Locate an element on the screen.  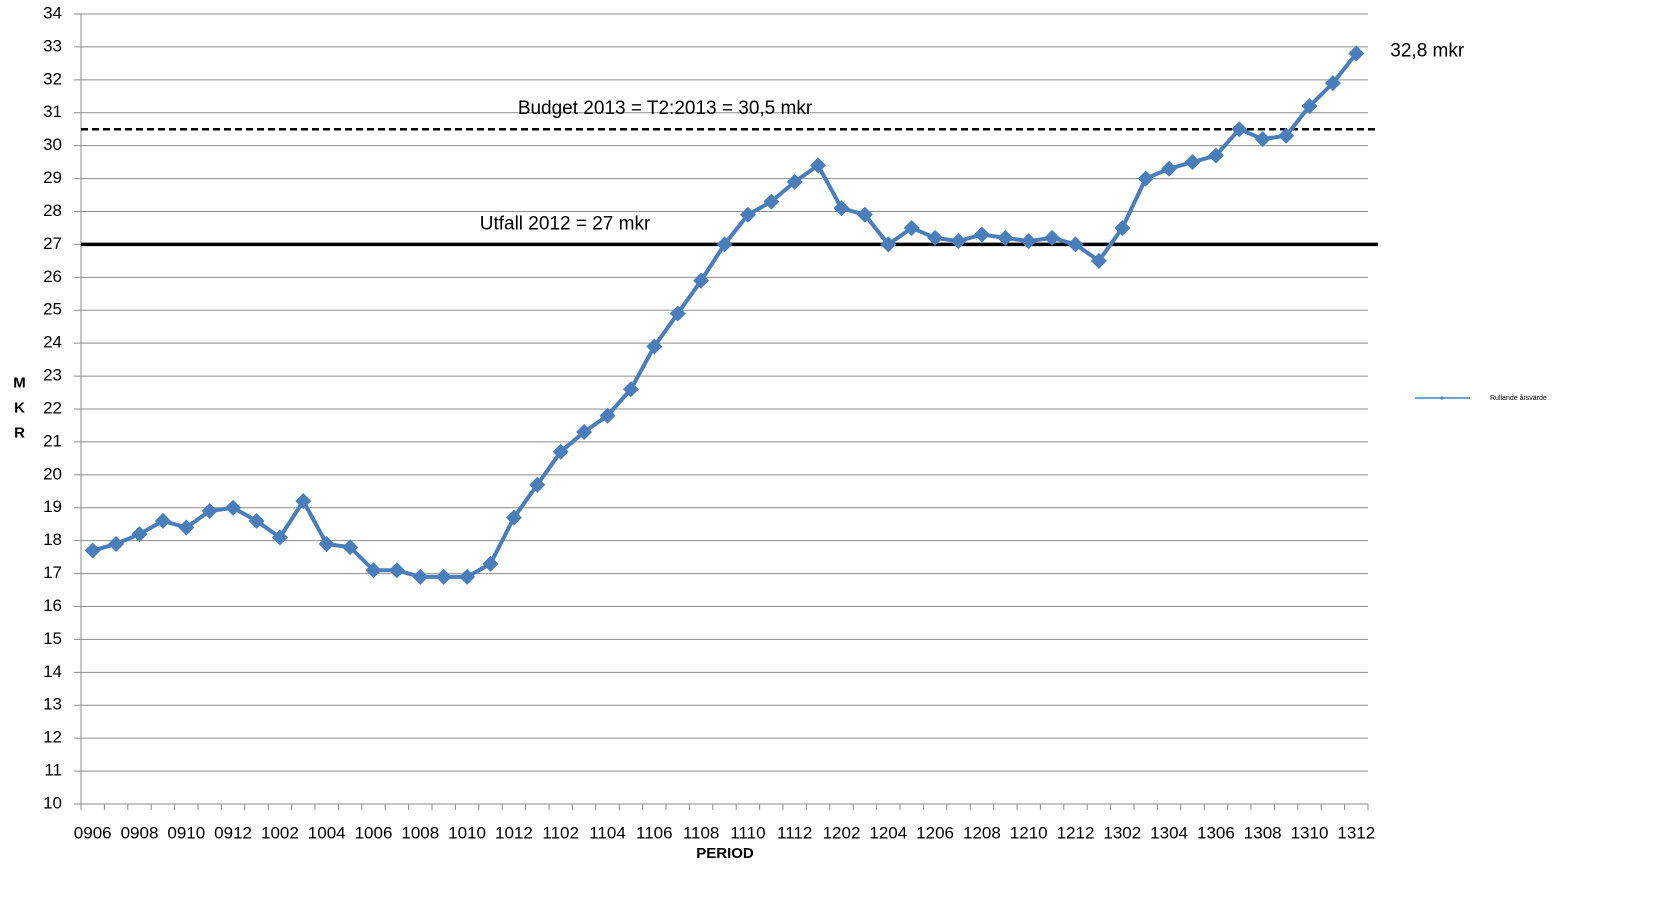
y-tick-label: 16 is located at coordinates (52, 605).